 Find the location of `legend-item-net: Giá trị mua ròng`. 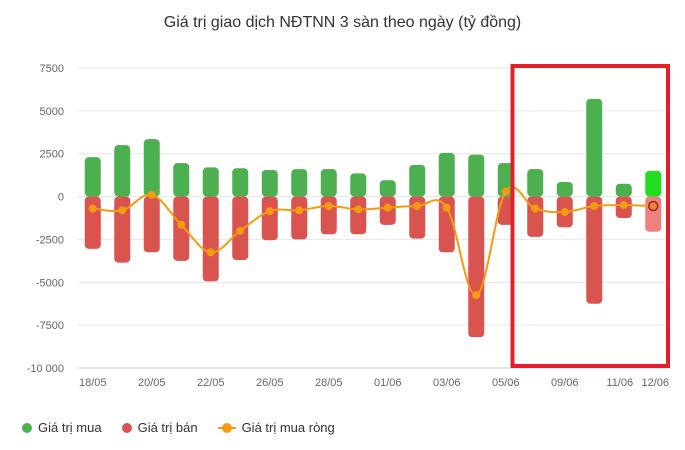

legend-item-net: Giá trị mua ròng is located at coordinates (276, 427).